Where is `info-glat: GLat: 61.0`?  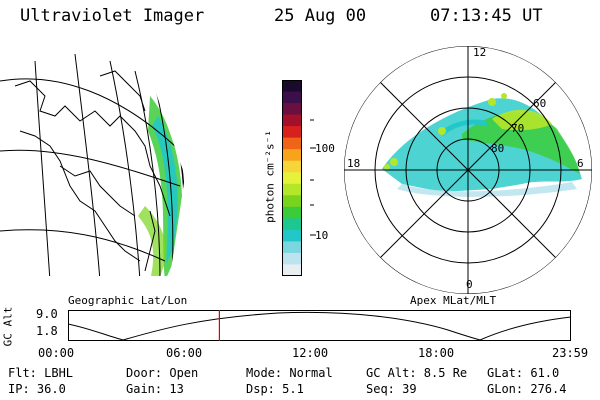
info-glat: GLat: 61.0 is located at coordinates (523, 373).